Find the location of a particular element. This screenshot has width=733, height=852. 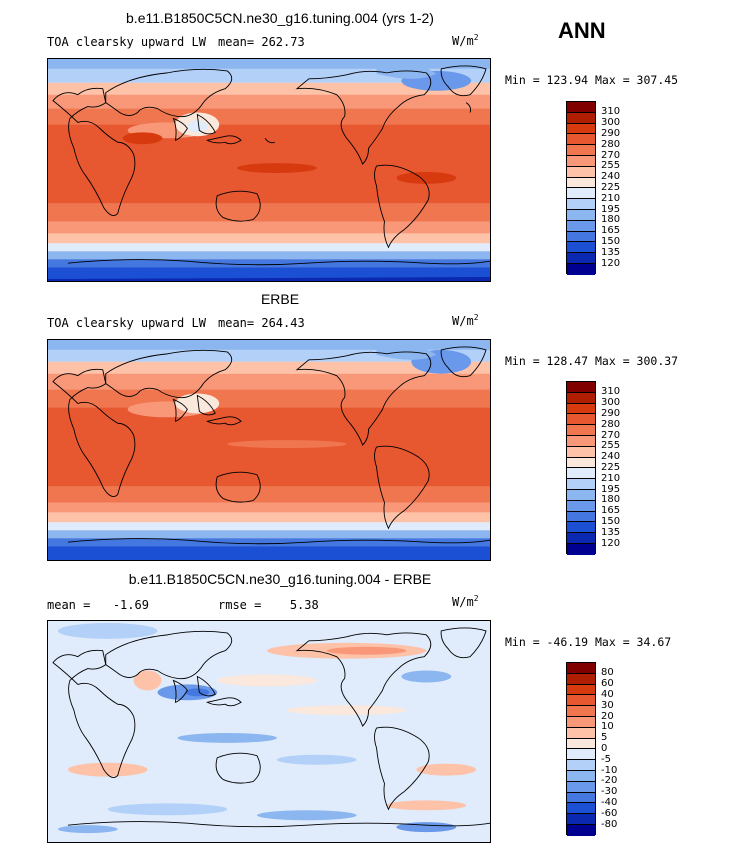

panel3-tick: -10 is located at coordinates (609, 770).